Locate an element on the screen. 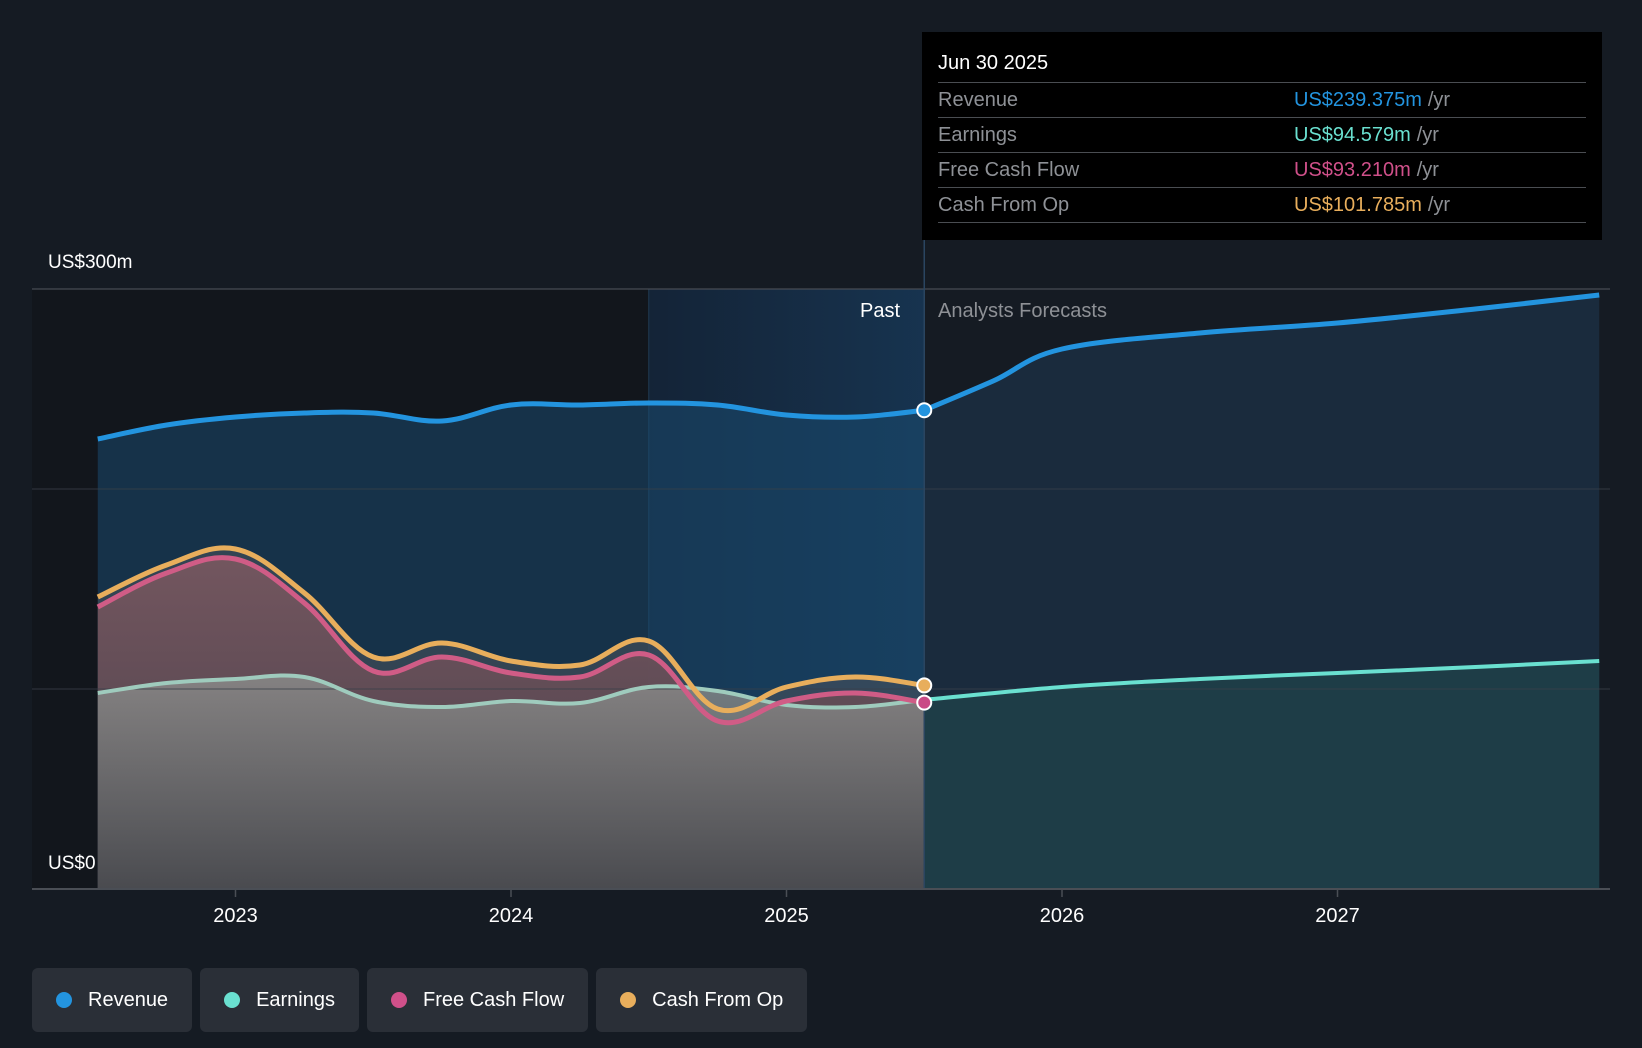  x-tick-label: 2023 is located at coordinates (235, 916).